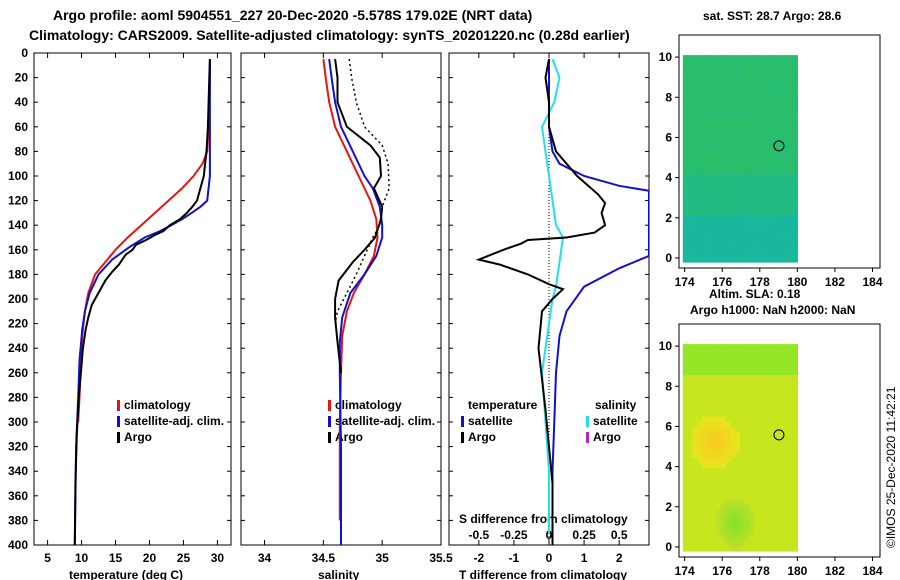 The width and height of the screenshot is (900, 580). What do you see at coordinates (18, 397) in the screenshot?
I see `y-tick-label: 280` at bounding box center [18, 397].